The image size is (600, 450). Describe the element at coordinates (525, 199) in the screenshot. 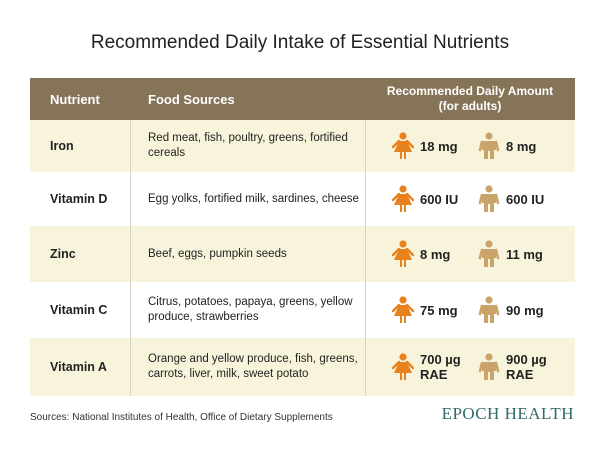

I see `male-amount: 600 IU` at that location.